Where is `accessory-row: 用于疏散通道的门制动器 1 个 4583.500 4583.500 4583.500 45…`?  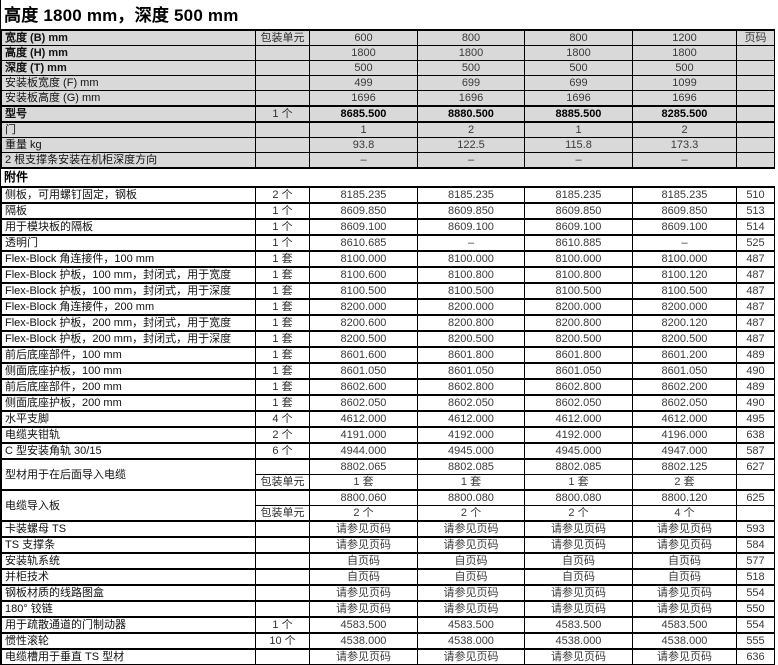 accessory-row: 用于疏散通道的门制动器 1 个 4583.500 4583.500 4583.500 45… is located at coordinates (388, 625).